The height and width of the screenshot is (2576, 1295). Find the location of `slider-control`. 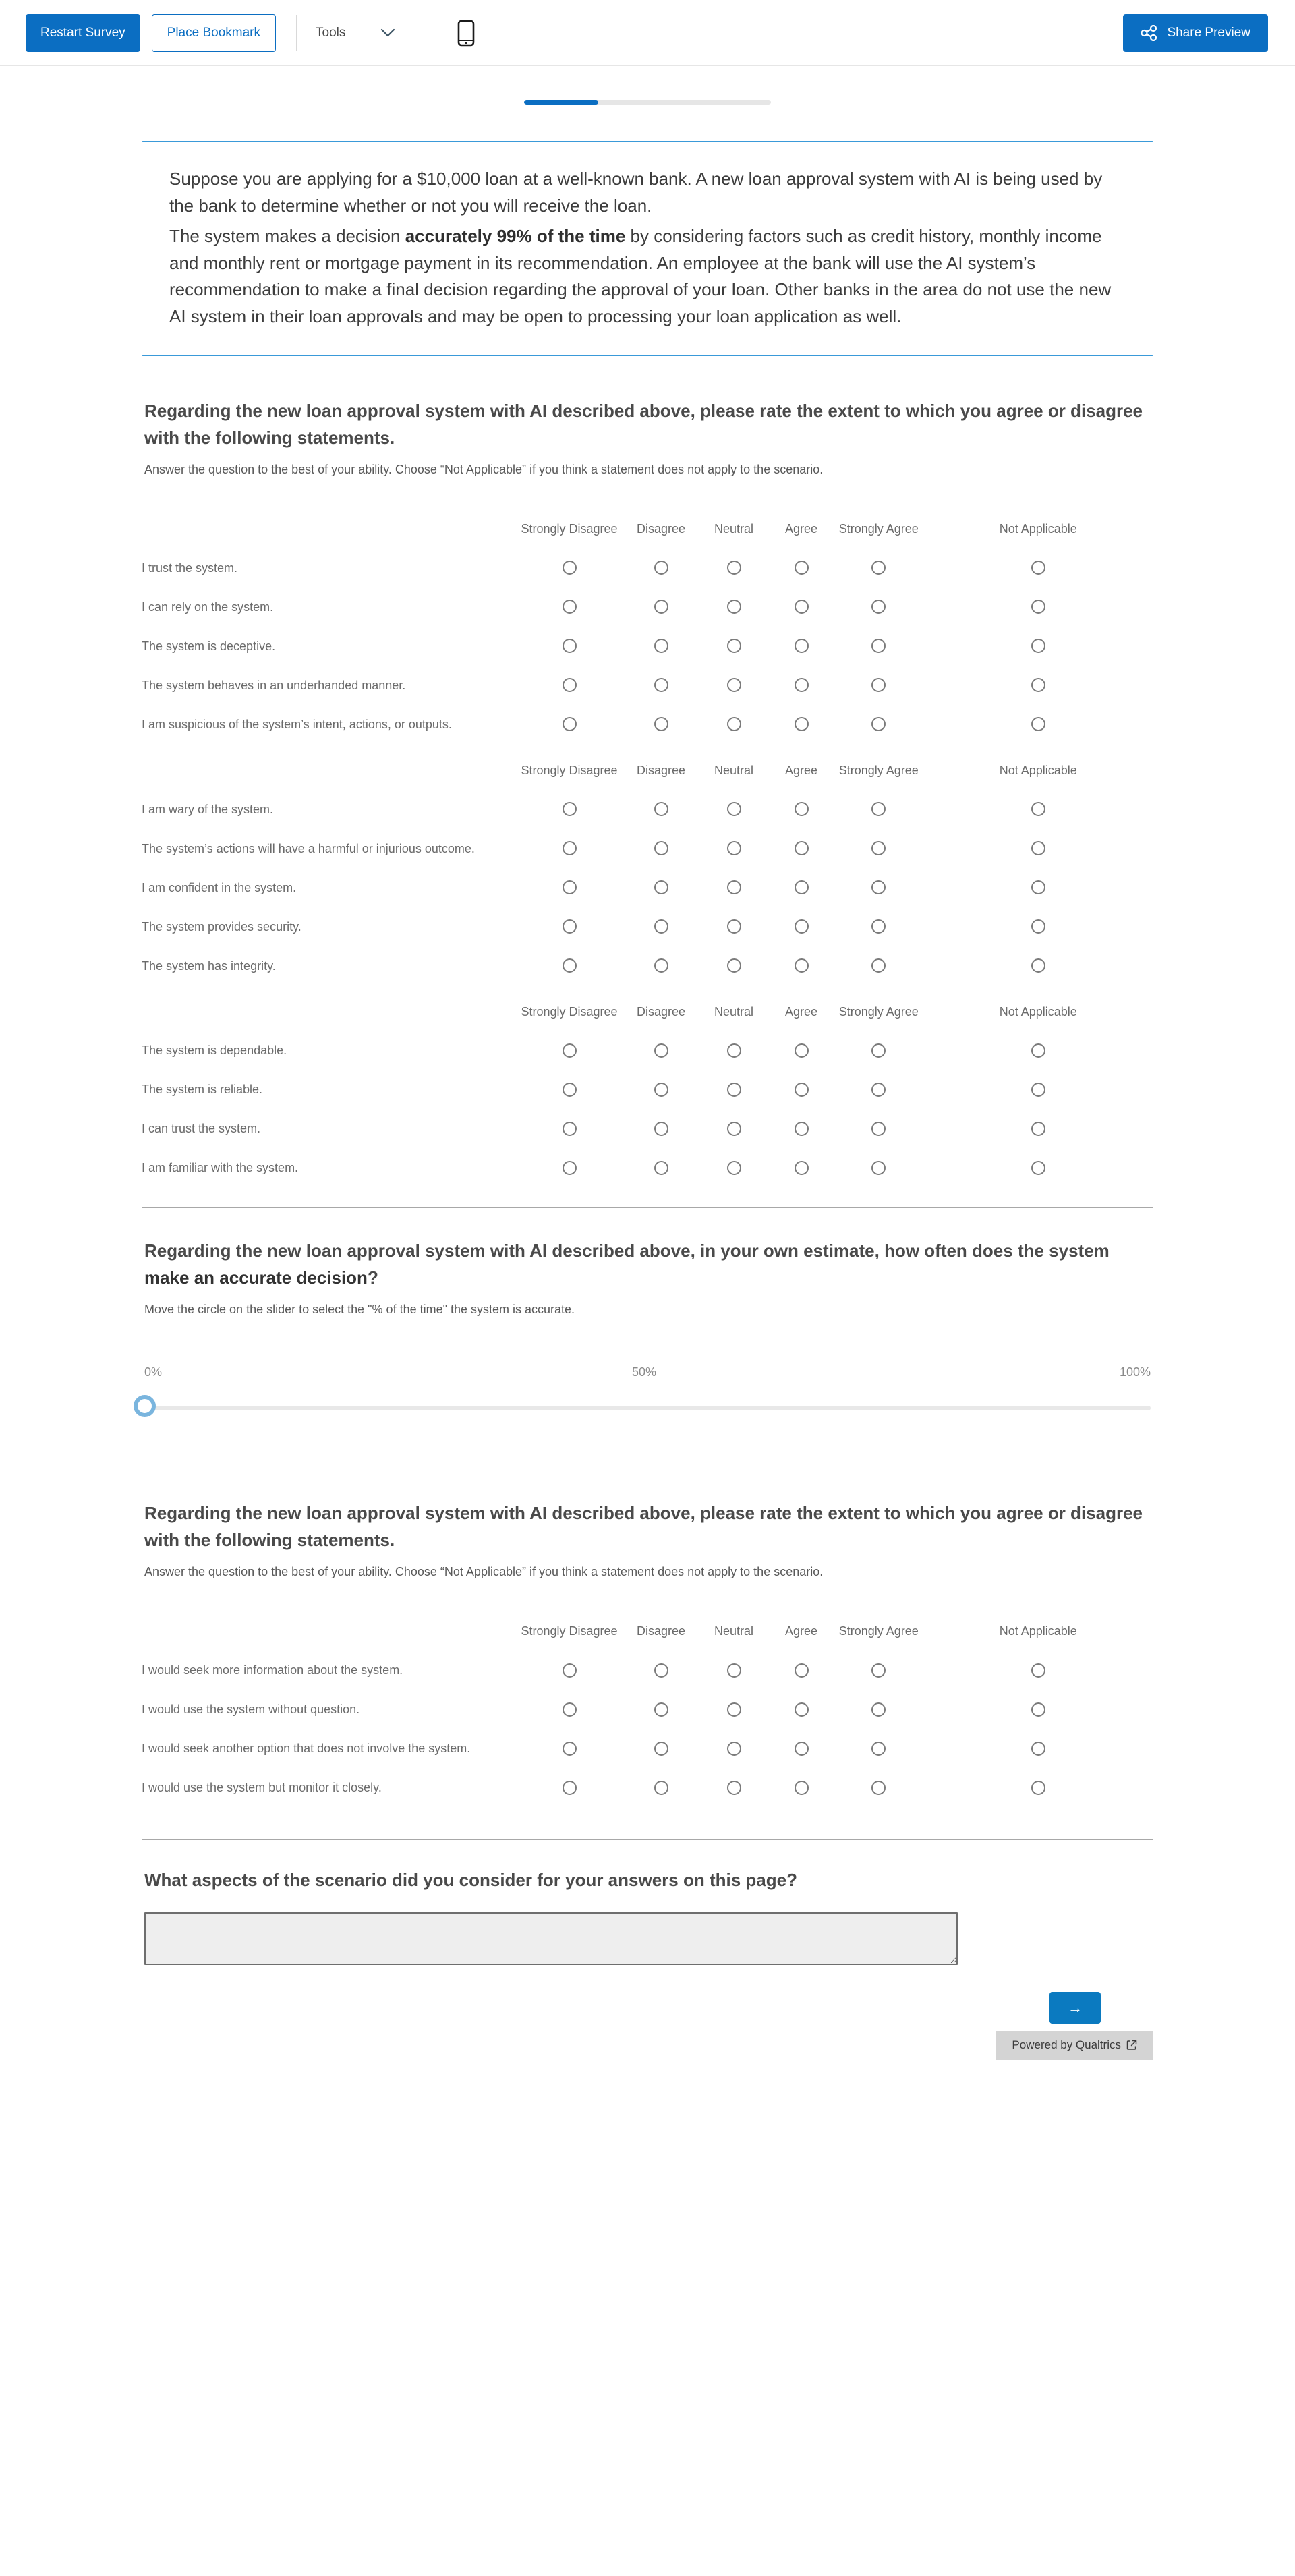

slider-control is located at coordinates (642, 1407).